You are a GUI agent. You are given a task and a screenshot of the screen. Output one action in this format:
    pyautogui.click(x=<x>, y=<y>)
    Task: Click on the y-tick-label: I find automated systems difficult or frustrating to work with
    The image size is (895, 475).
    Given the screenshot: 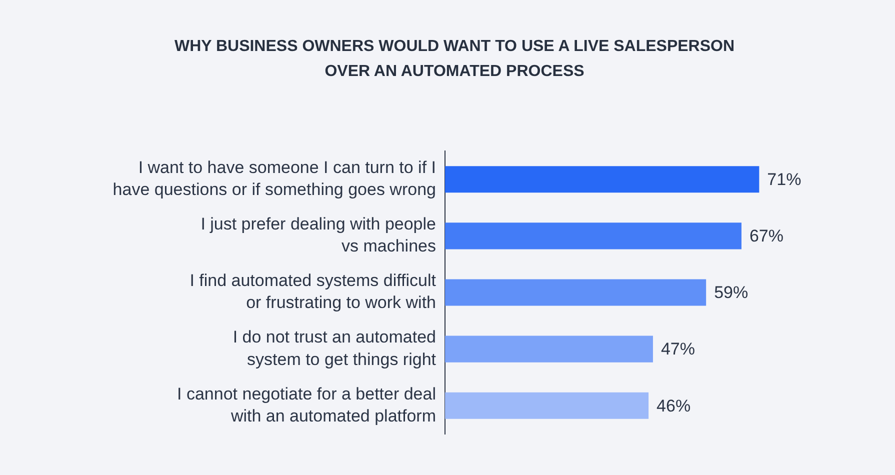 What is the action you would take?
    pyautogui.click(x=313, y=291)
    